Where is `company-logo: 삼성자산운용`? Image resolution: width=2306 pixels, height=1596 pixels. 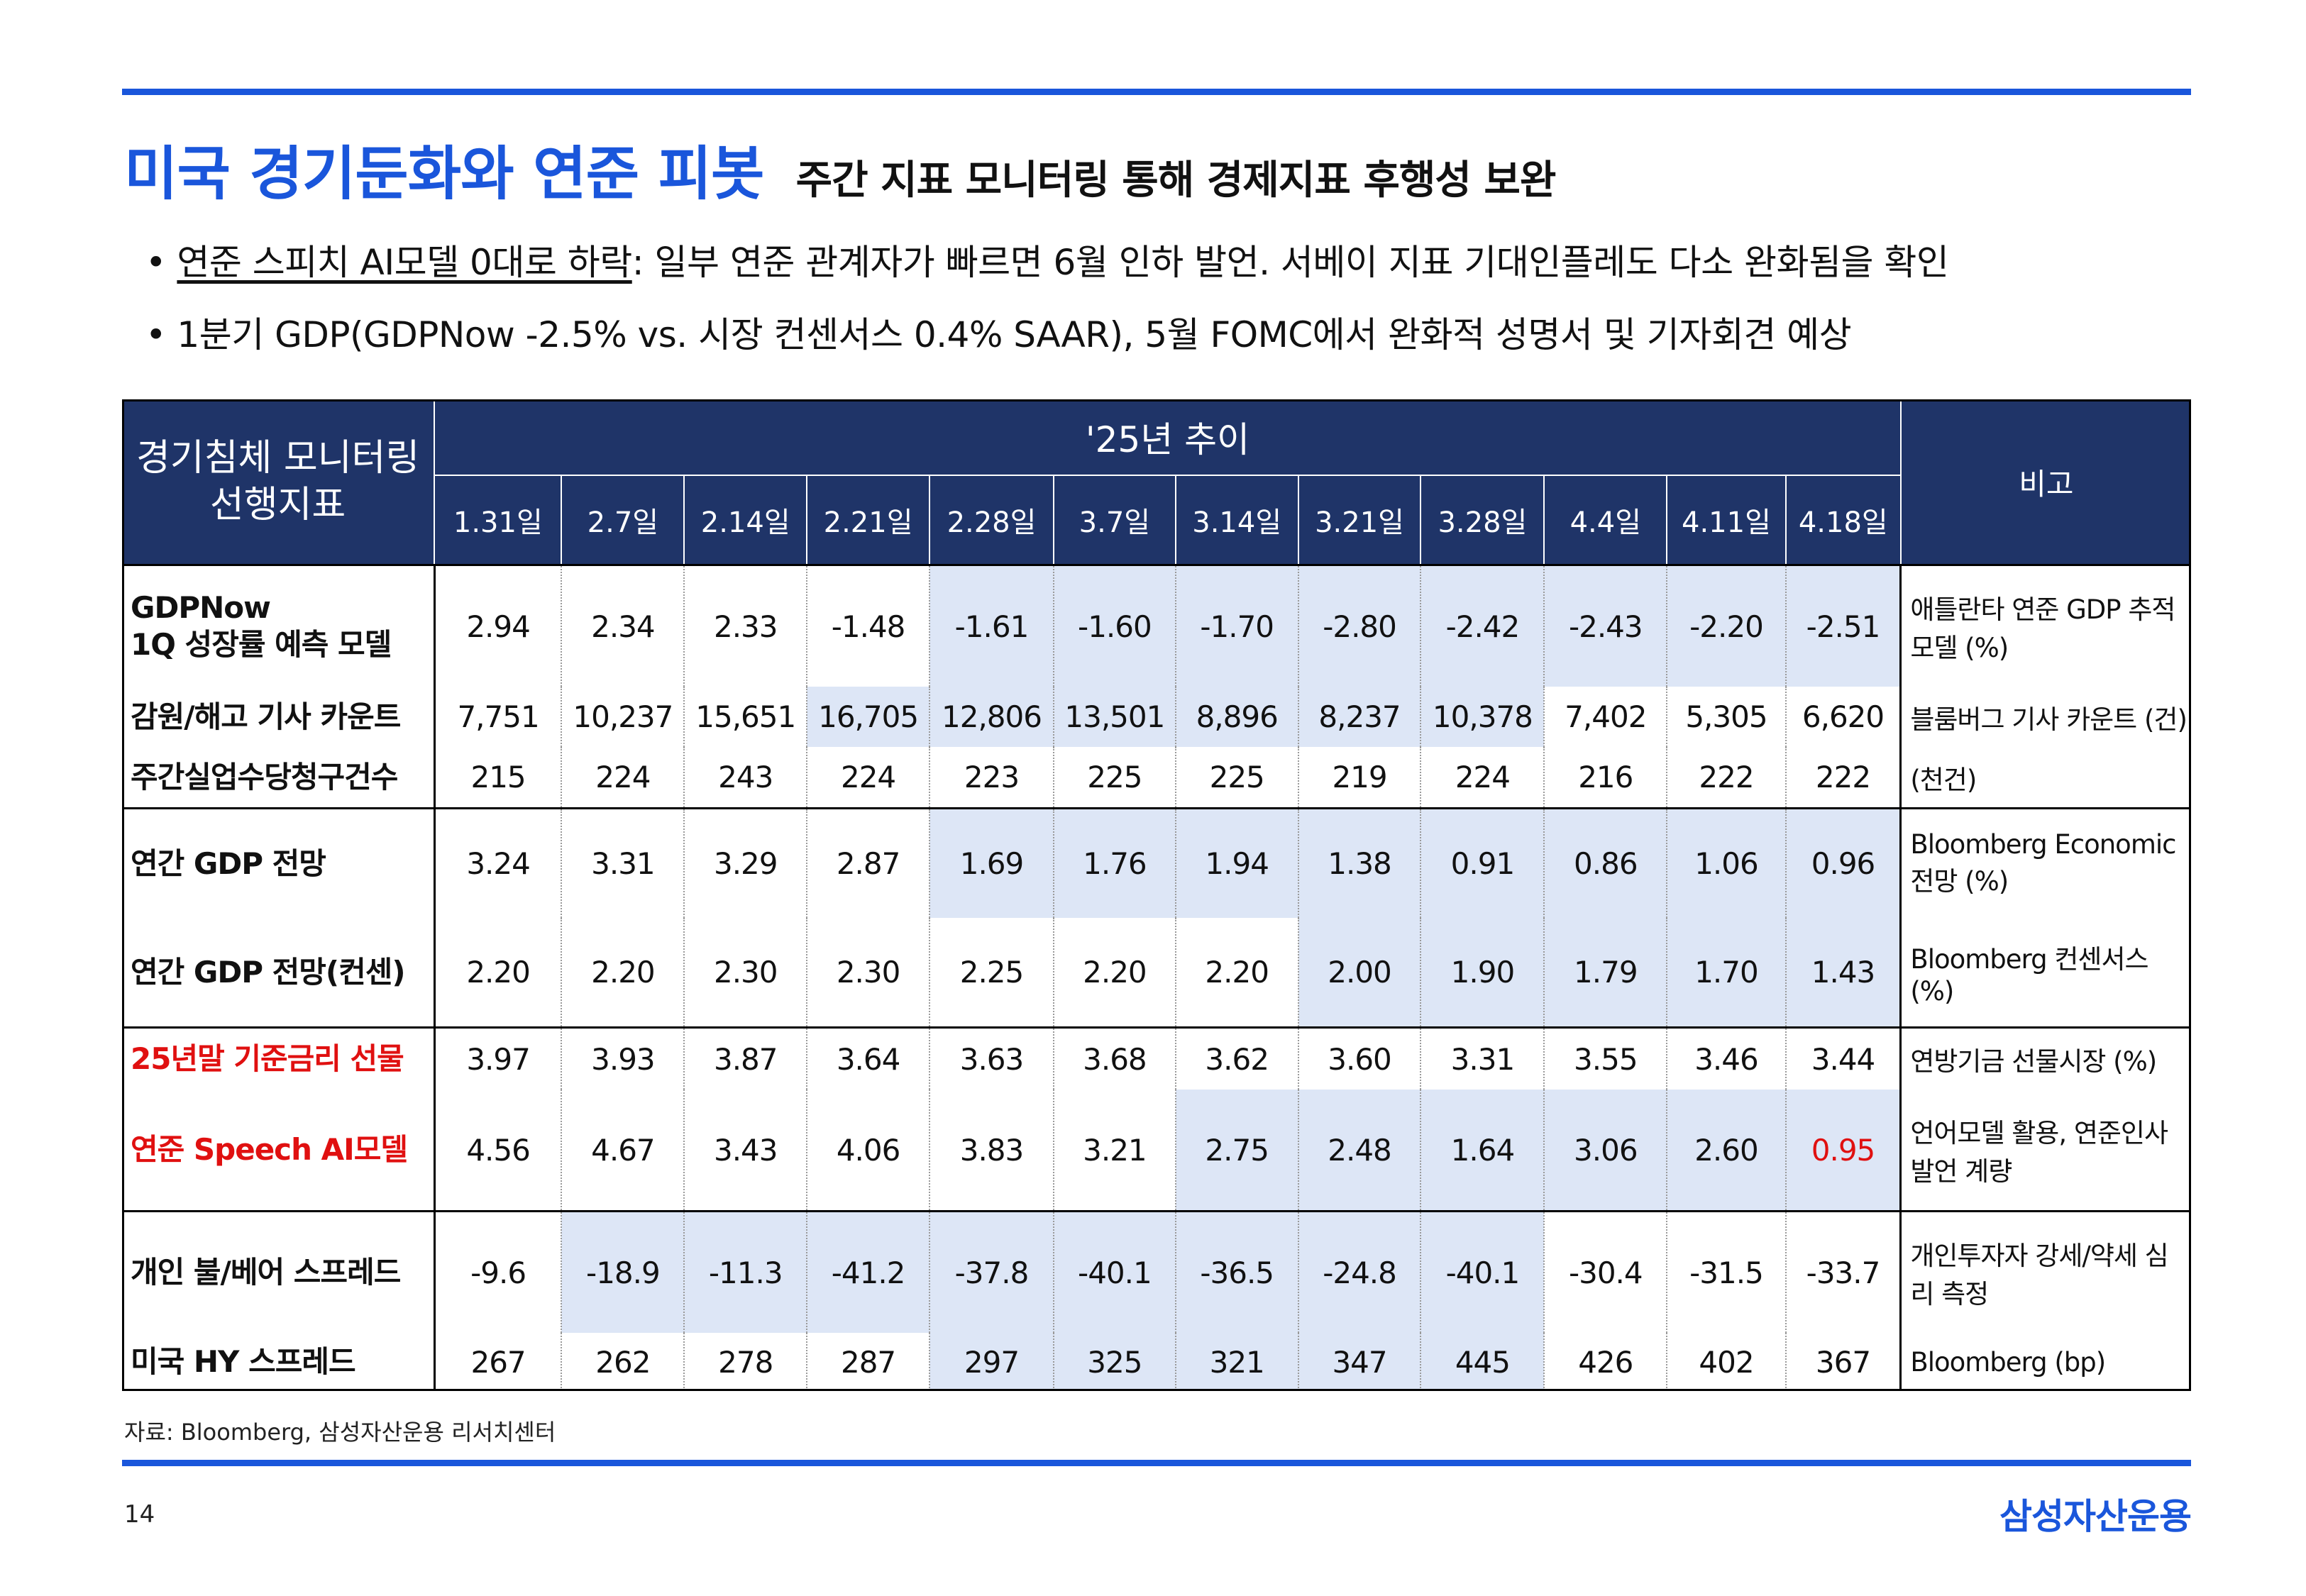 company-logo: 삼성자산운용 is located at coordinates (2095, 1517).